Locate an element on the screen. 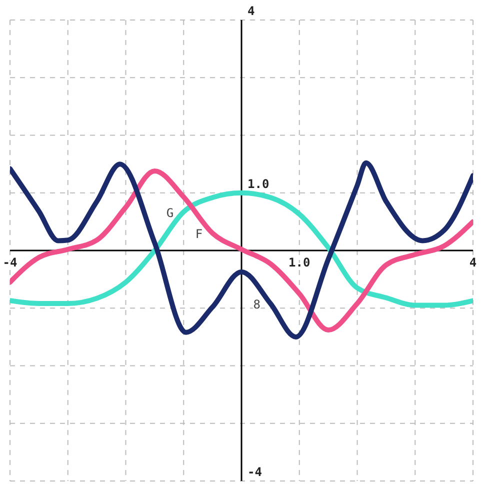 Image resolution: width=483 pixels, height=487 pixels. x-tick-label: 4 is located at coordinates (473, 263).